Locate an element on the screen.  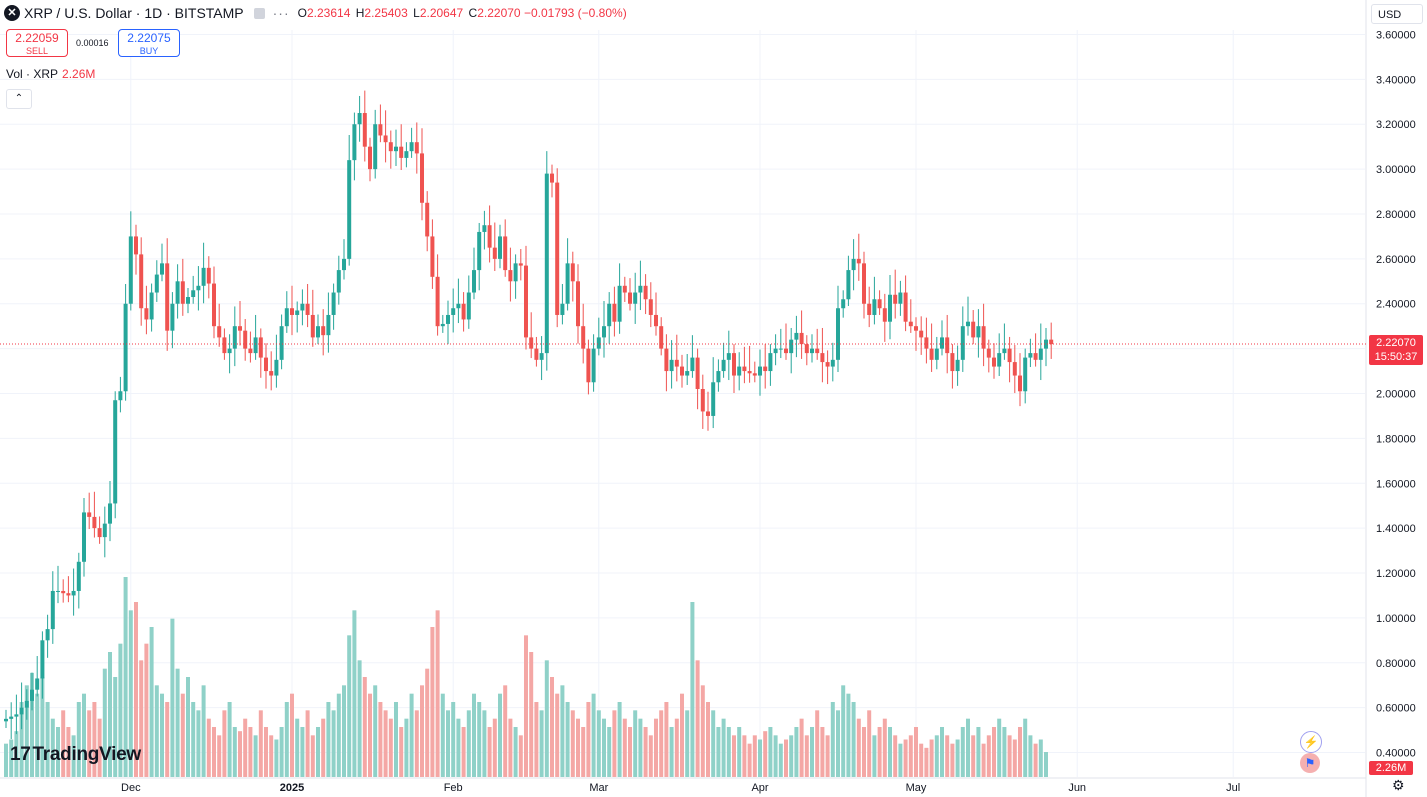
collapse-legend-button: ⌃ is located at coordinates (19, 99).